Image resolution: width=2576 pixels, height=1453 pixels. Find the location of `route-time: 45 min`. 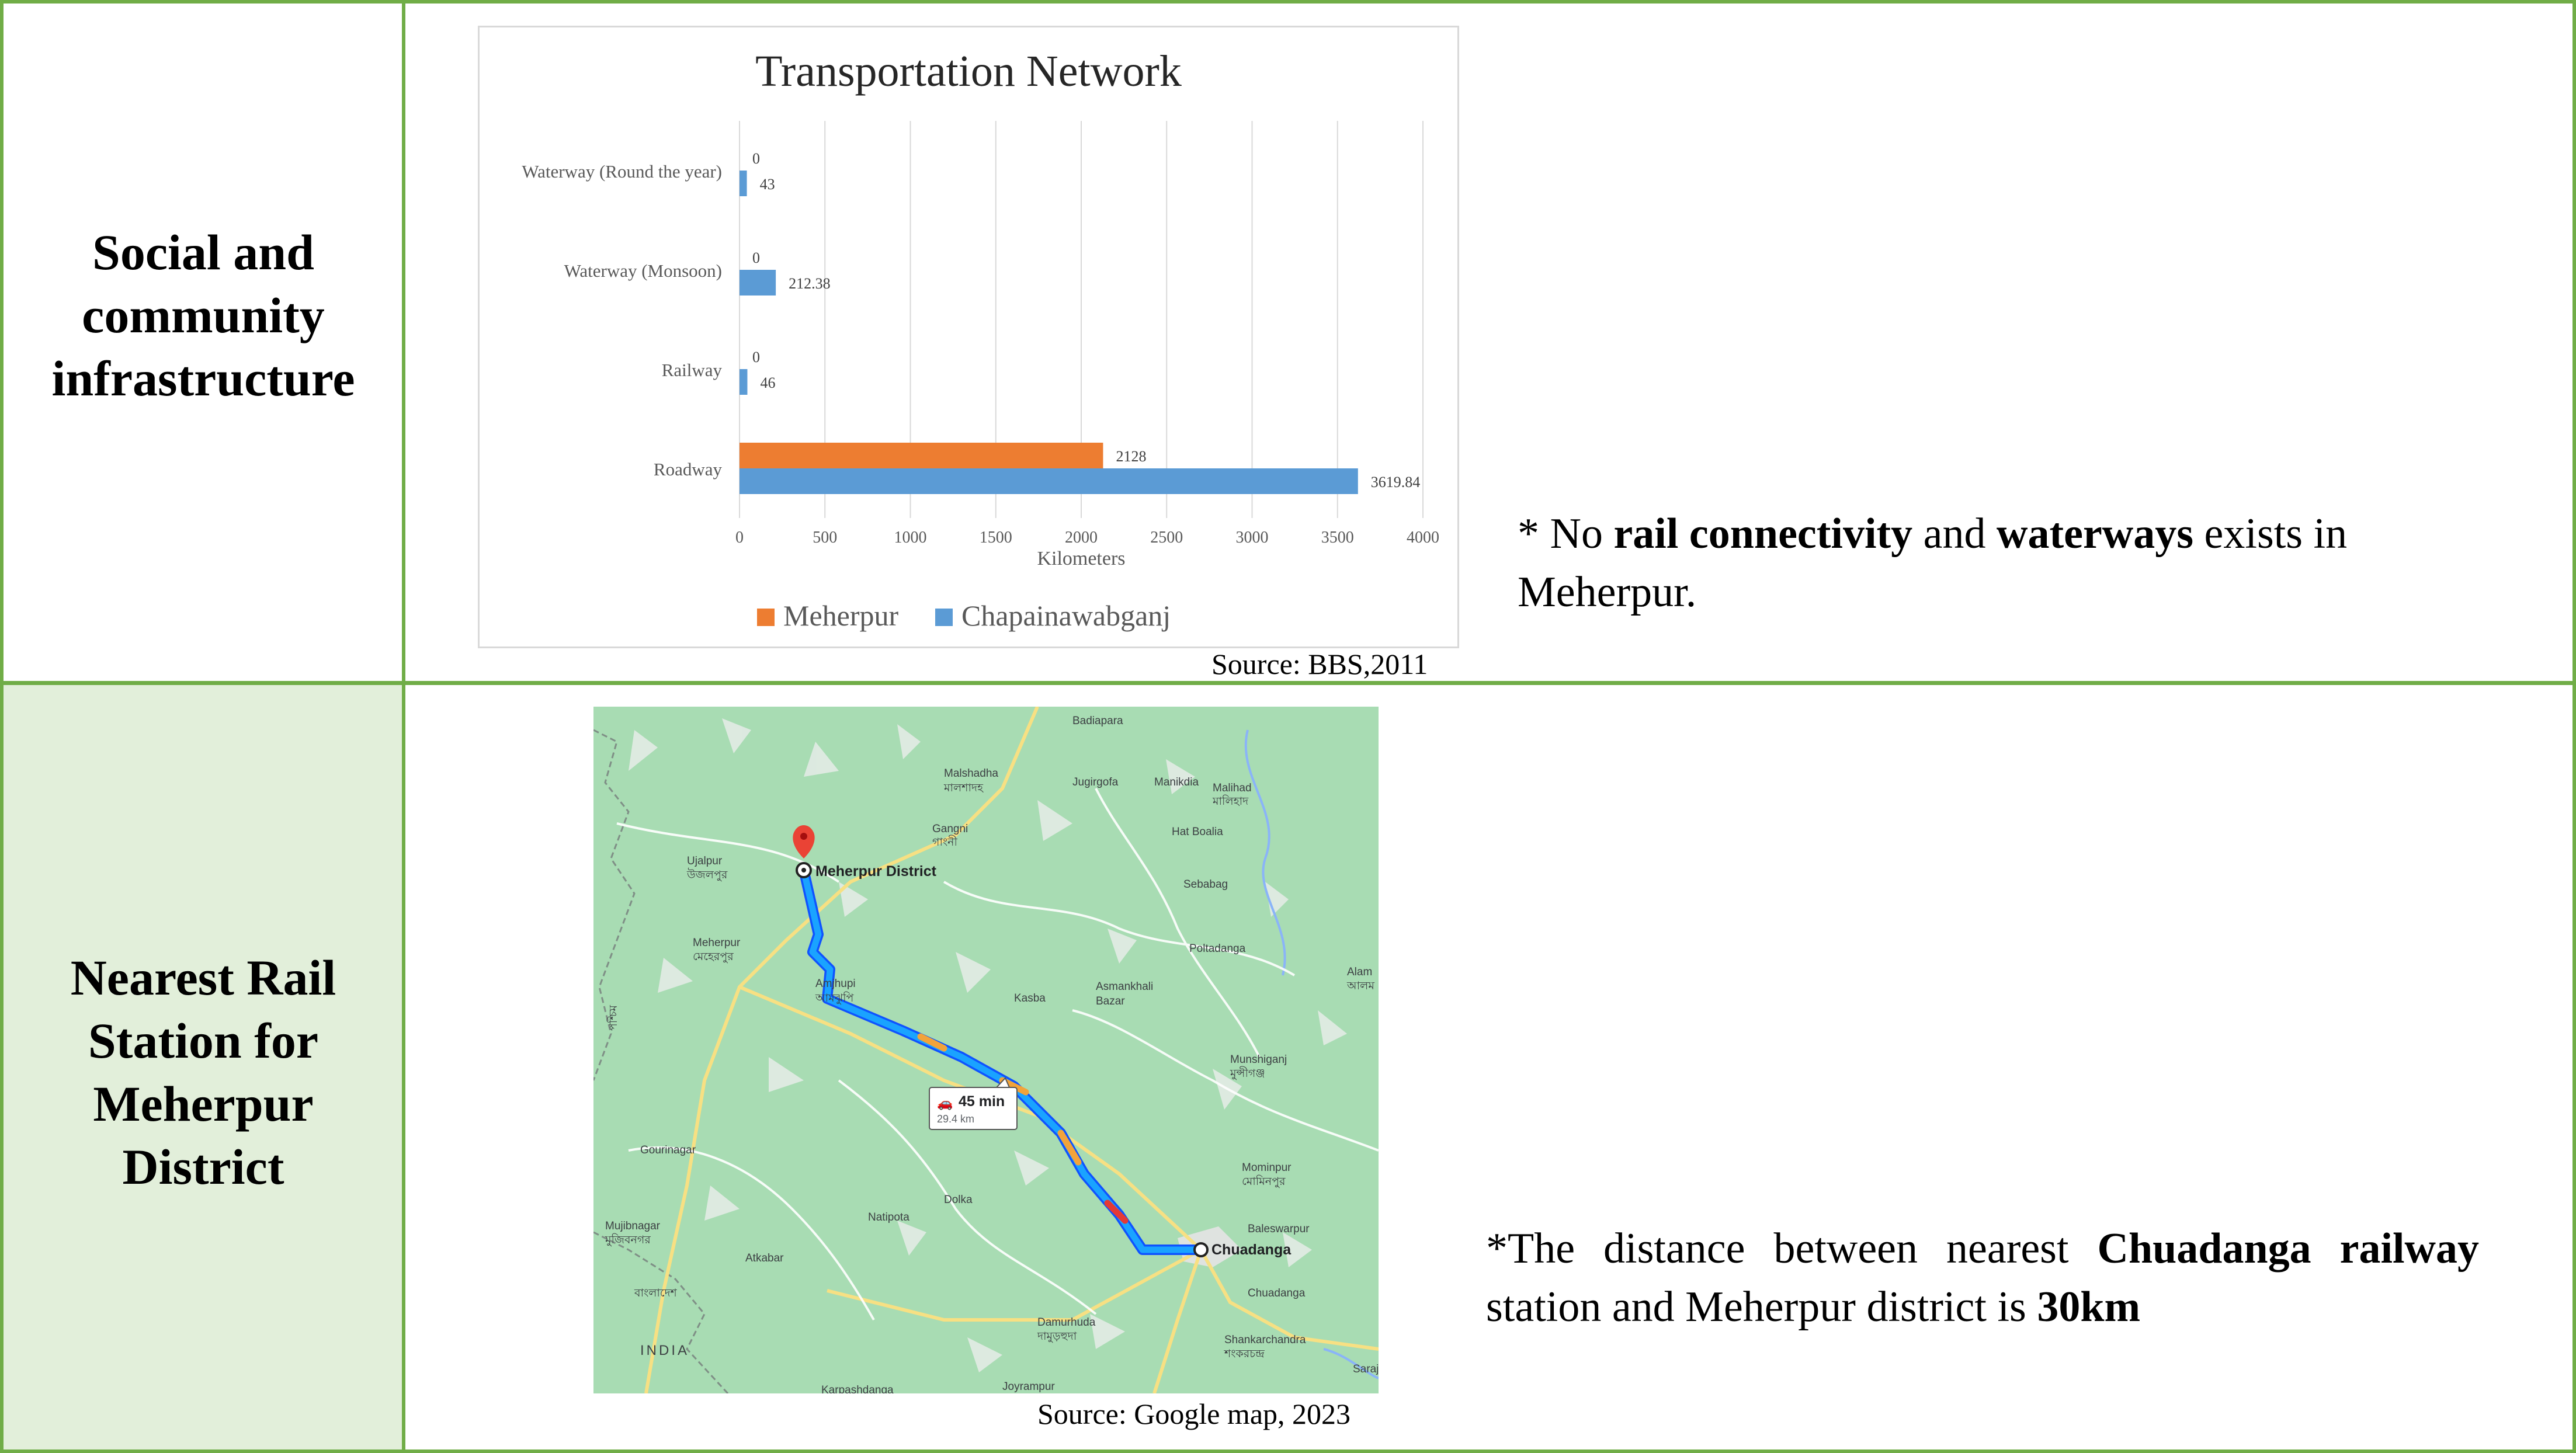

route-time: 45 min is located at coordinates (982, 1101).